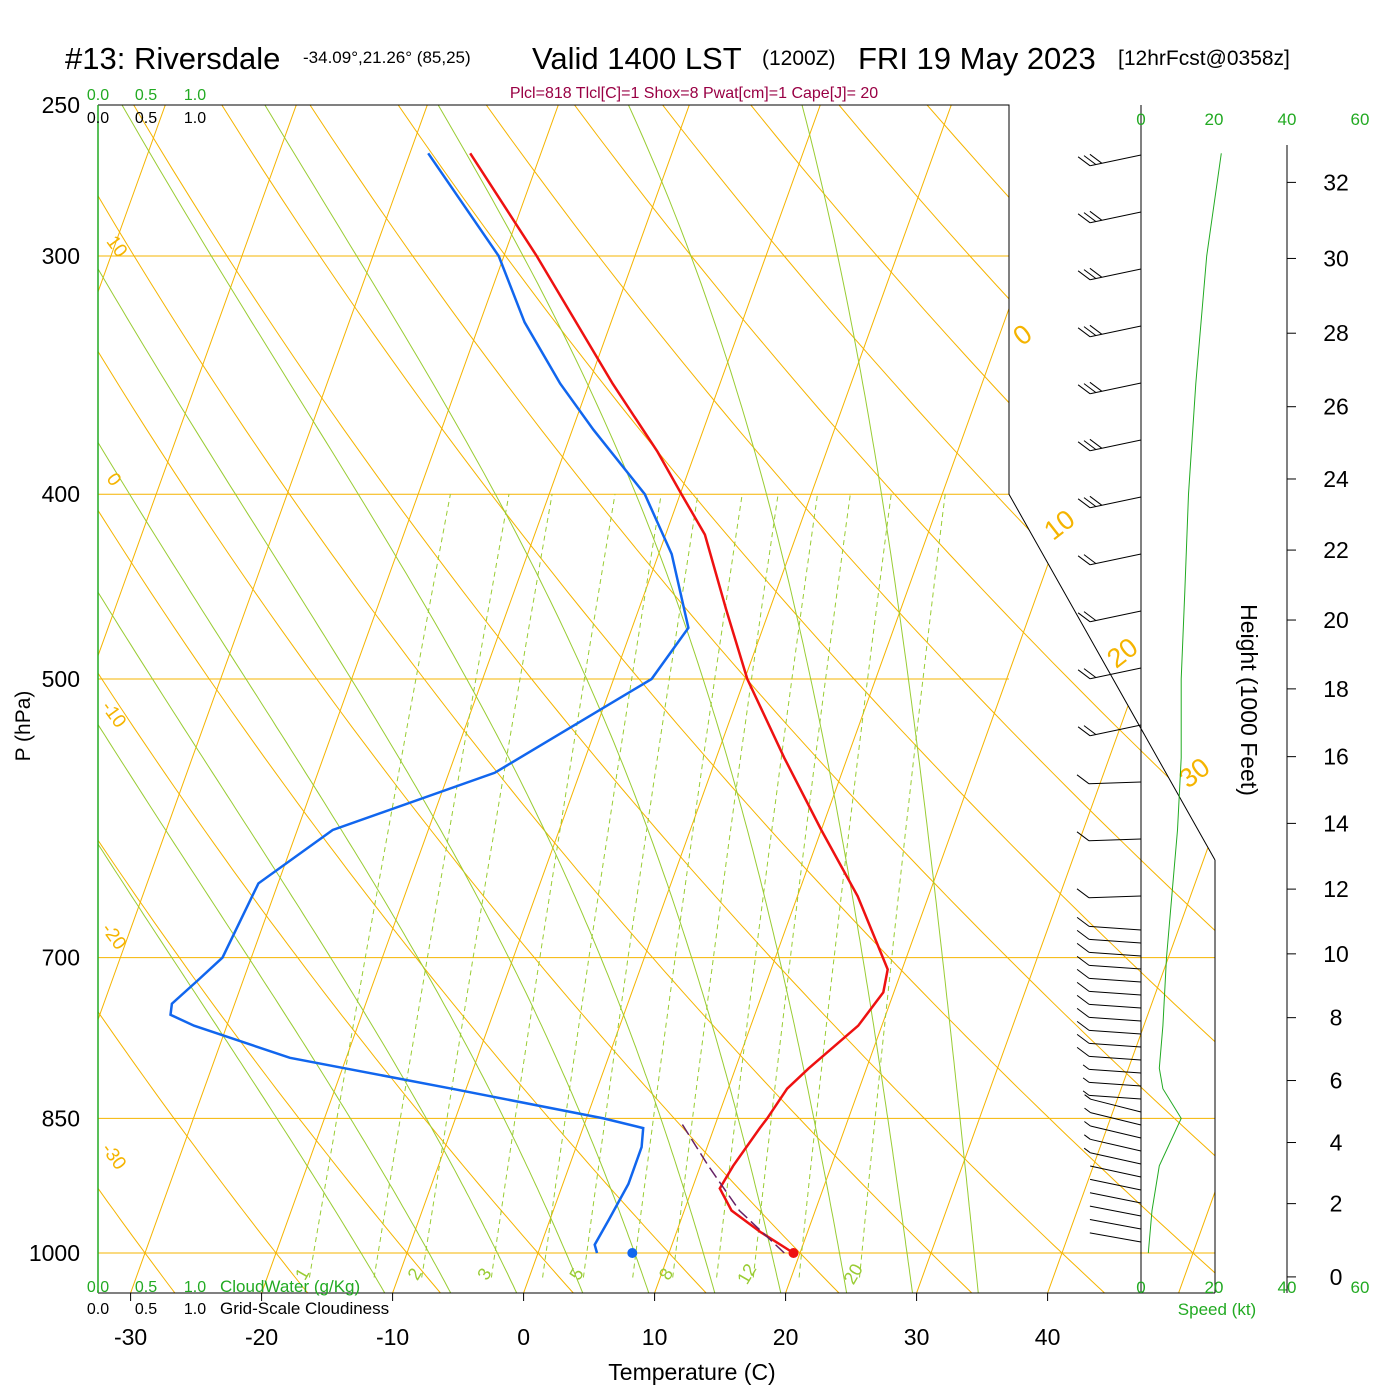  What do you see at coordinates (146, 95) in the screenshot?
I see `cloudwater-tick-top: 0.5` at bounding box center [146, 95].